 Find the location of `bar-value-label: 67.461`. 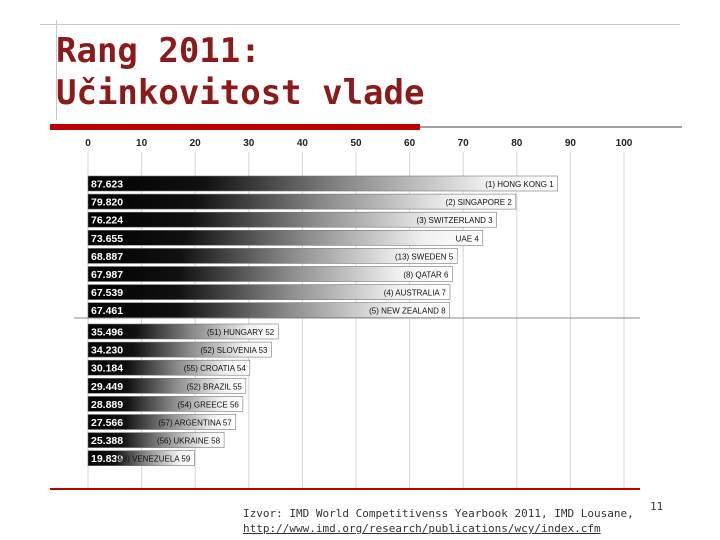

bar-value-label: 67.461 is located at coordinates (107, 311).